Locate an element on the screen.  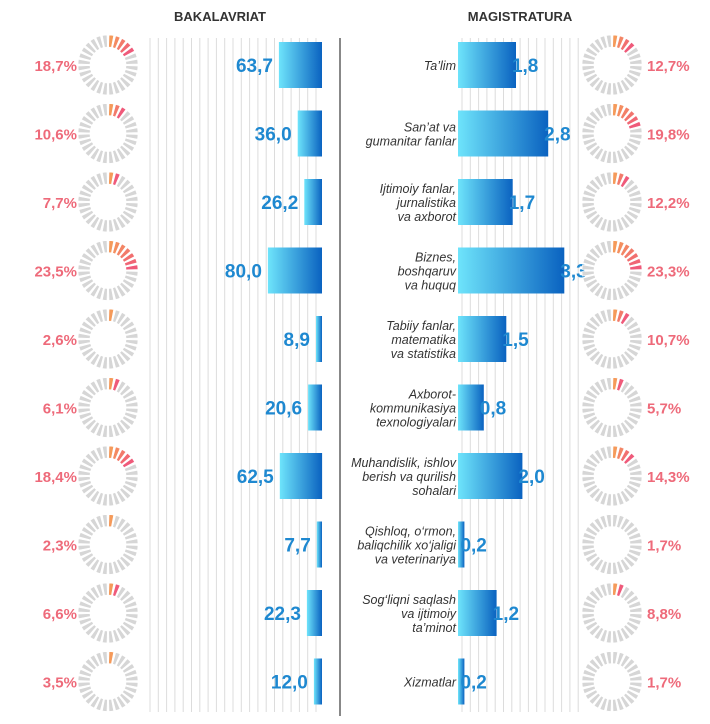
category-label-line: Axborot- is located at coordinates (432, 395).